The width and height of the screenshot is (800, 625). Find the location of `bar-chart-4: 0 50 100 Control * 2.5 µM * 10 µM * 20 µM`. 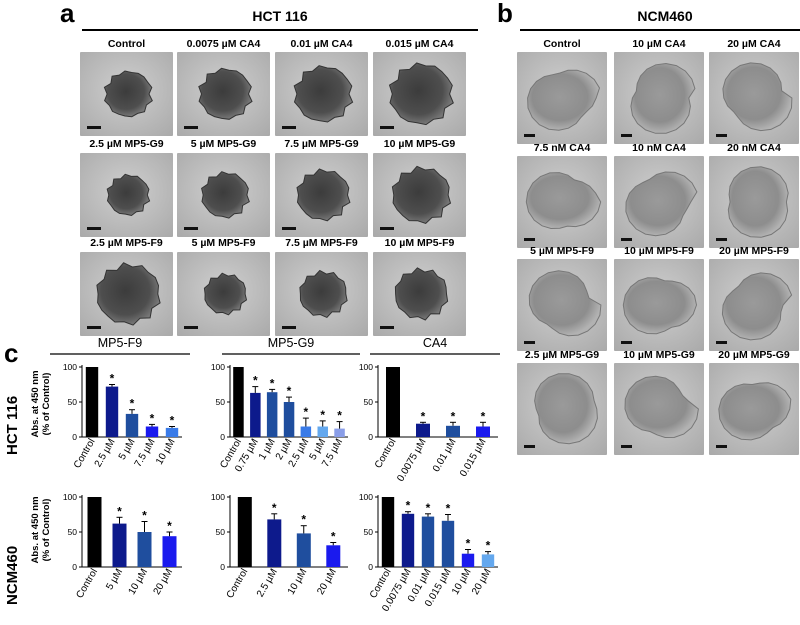

bar-chart-4: 0 50 100 Control * 2.5 µM * 10 µM * 20 µM is located at coordinates (279, 546).